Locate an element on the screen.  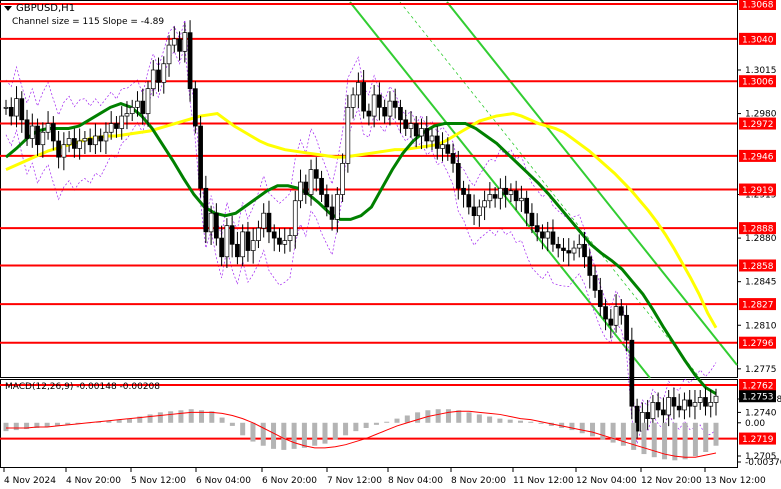
level-label: 1.2827 is located at coordinates (758, 306).